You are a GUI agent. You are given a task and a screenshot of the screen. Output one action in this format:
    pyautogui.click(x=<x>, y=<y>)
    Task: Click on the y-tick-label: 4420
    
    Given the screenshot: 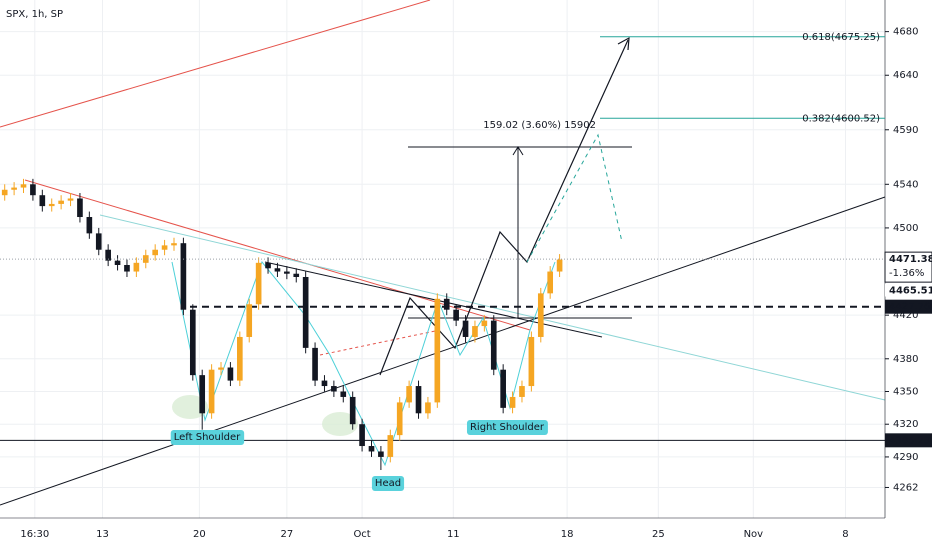 What is the action you would take?
    pyautogui.click(x=905, y=315)
    